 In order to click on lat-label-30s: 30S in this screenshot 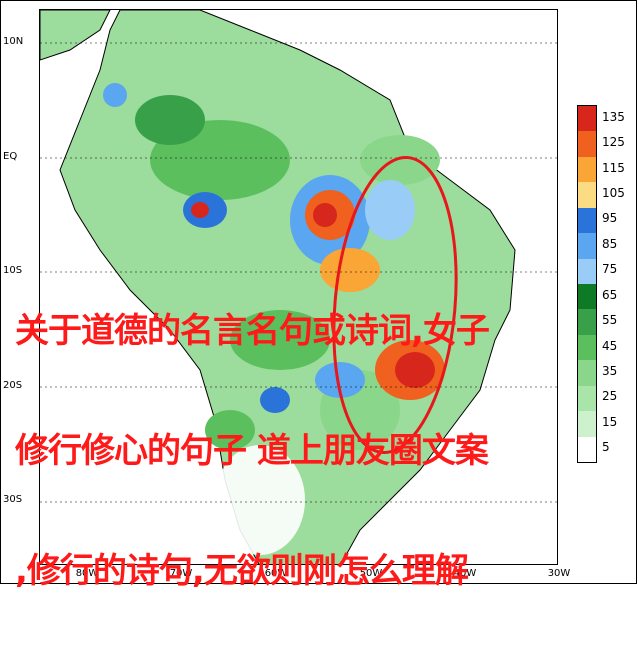, I will do `click(13, 499)`.